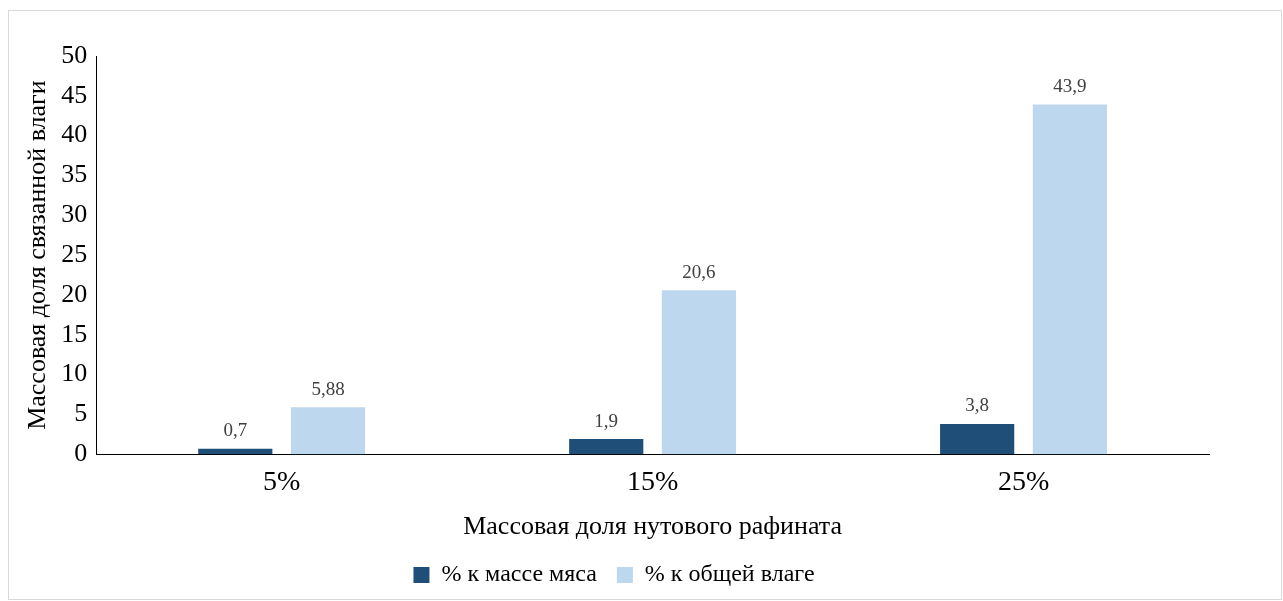  Describe the element at coordinates (328, 388) in the screenshot. I see `data-label: 5,88` at that location.